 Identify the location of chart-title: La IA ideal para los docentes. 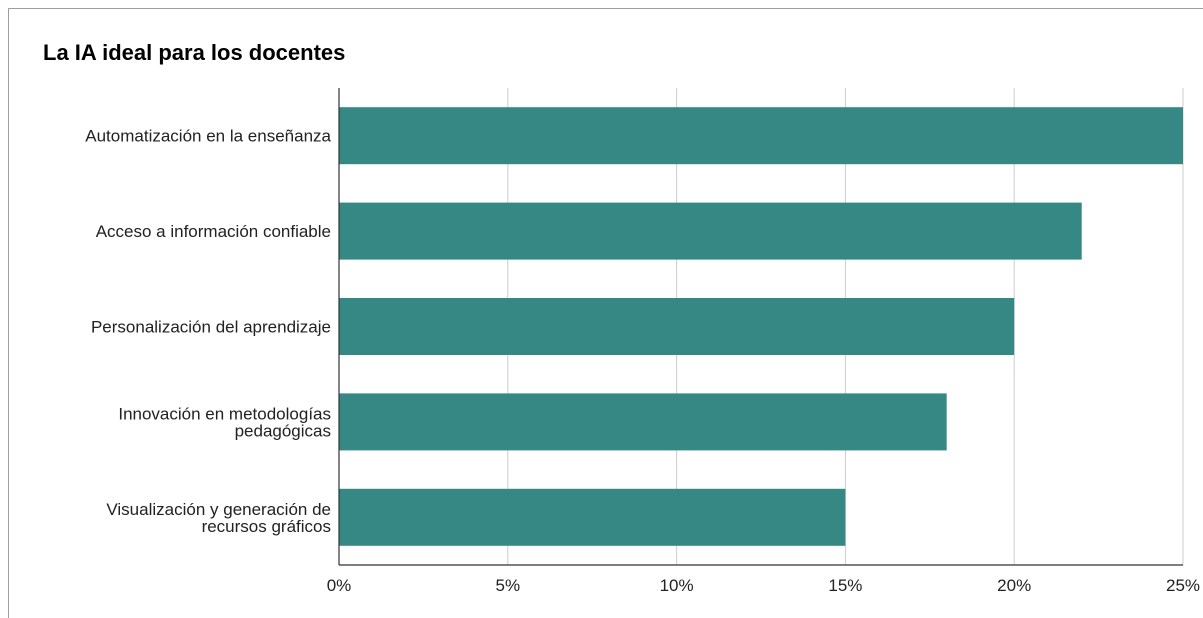
(194, 52).